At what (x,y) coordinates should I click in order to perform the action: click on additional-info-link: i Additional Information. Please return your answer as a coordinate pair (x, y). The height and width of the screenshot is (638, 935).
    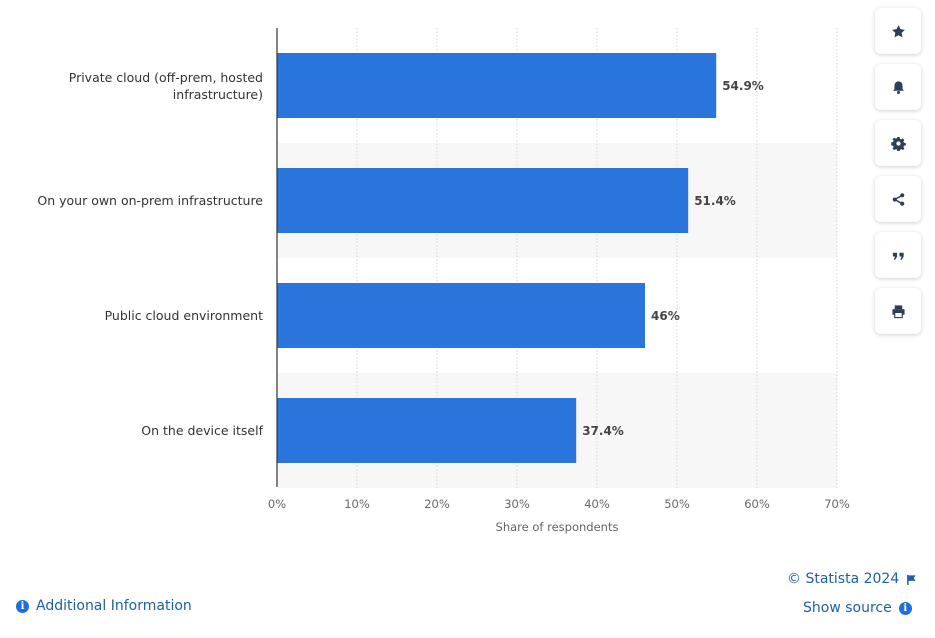
    Looking at the image, I should click on (104, 606).